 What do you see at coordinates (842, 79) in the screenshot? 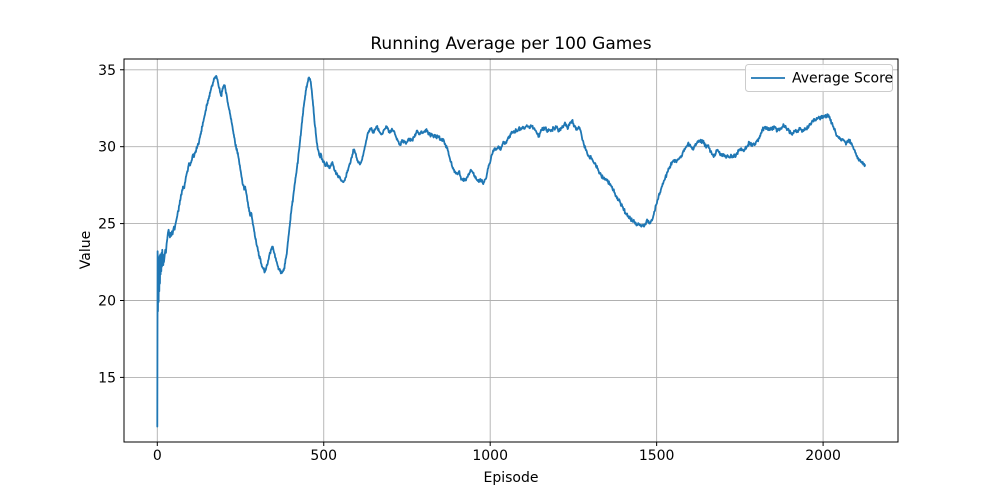
I see `legend-label: Average Score` at bounding box center [842, 79].